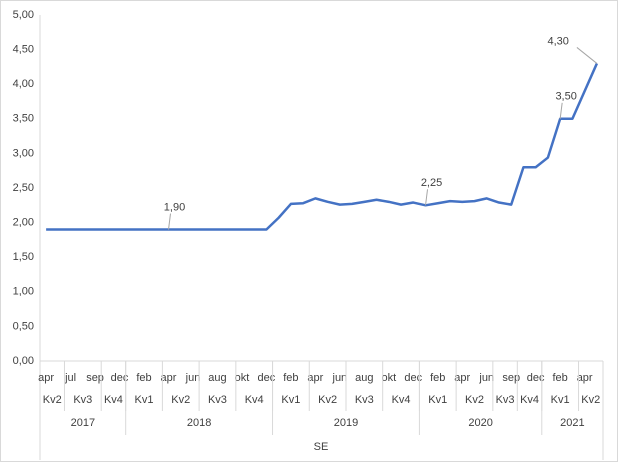  What do you see at coordinates (565, 97) in the screenshot?
I see `data-label: 3,50` at bounding box center [565, 97].